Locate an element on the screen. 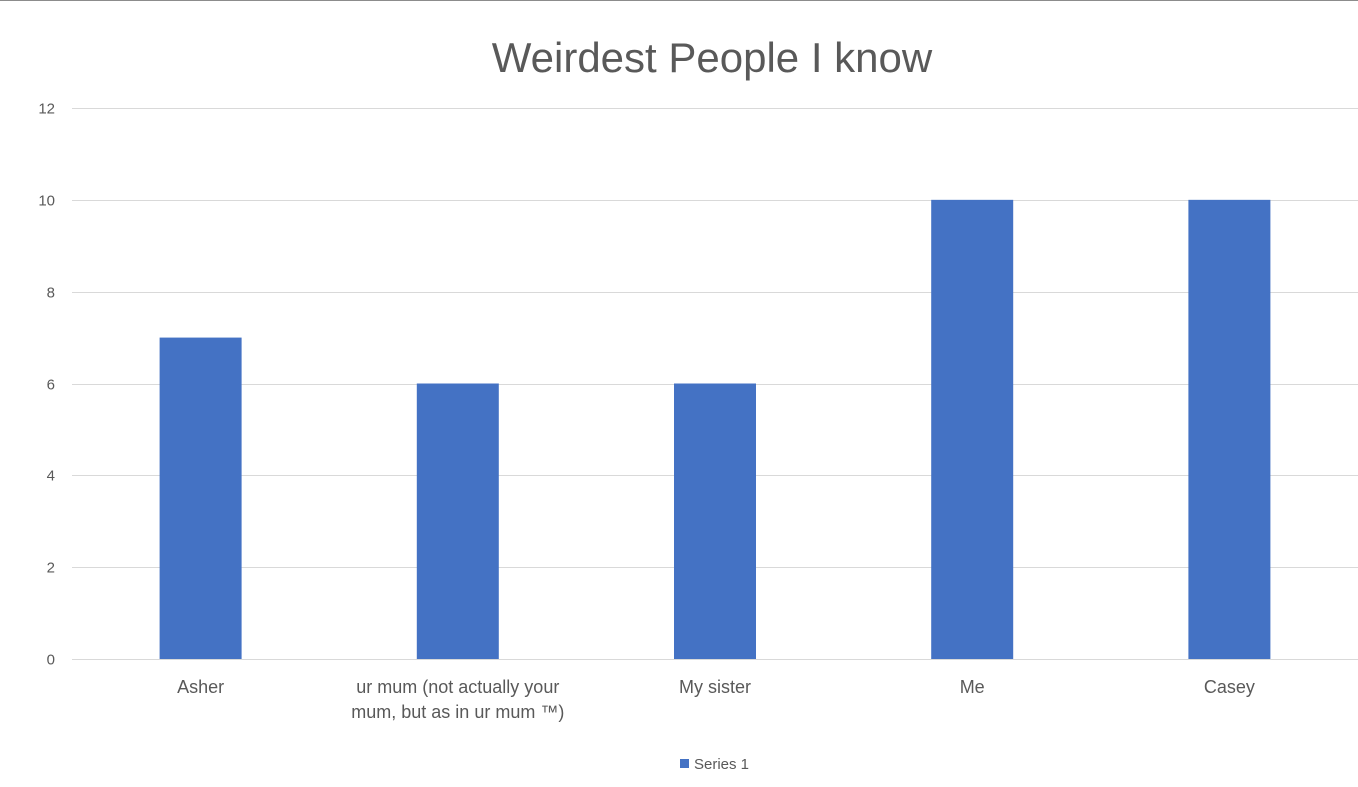  legend: Series 1 is located at coordinates (714, 764).